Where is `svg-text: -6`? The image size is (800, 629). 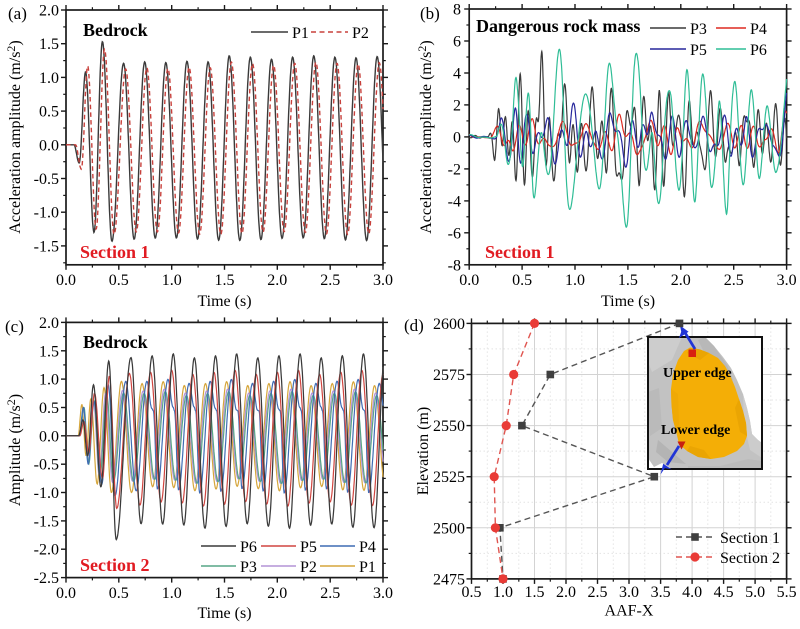
svg-text: -6 is located at coordinates (454, 233).